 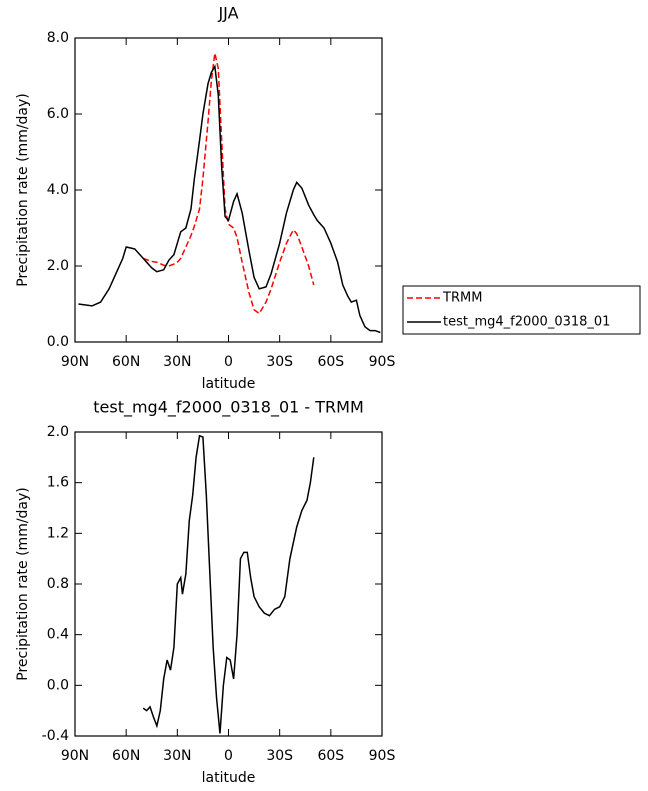 I want to click on chart-title: JJA, so click(x=227, y=13).